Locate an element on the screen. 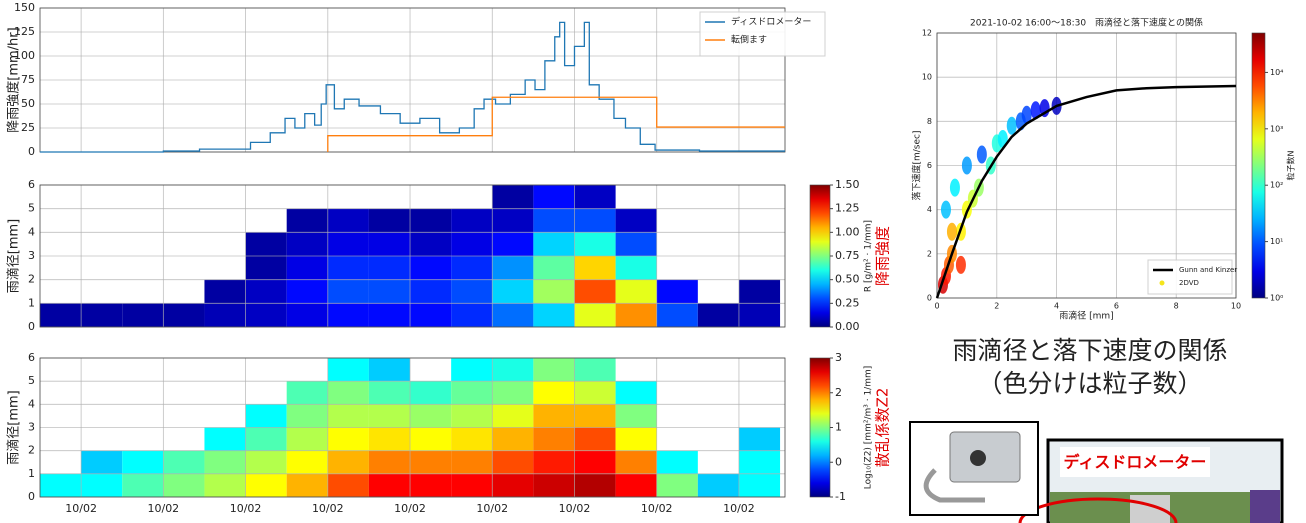 The width and height of the screenshot is (1306, 523). legend-marker is located at coordinates (1162, 283).